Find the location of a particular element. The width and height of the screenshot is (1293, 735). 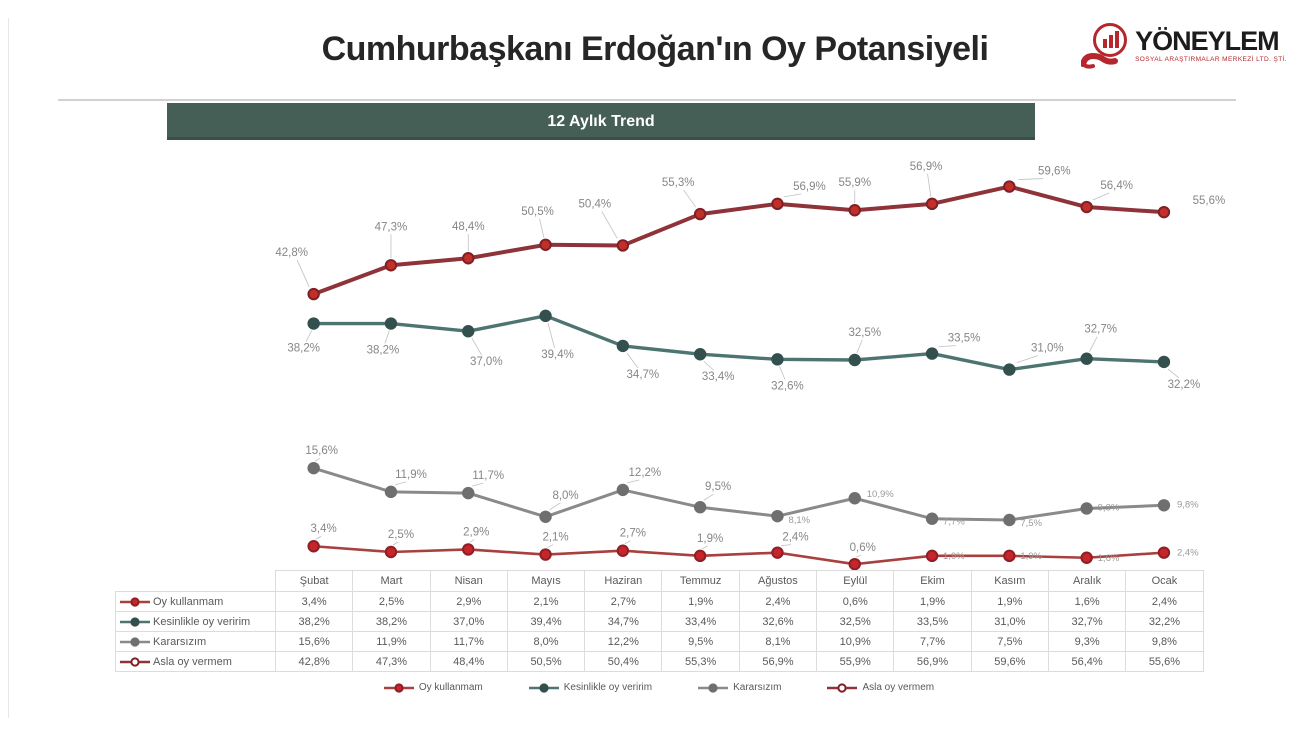

series-row-label: Kesinlikle oy veririm is located at coordinates (195, 621).